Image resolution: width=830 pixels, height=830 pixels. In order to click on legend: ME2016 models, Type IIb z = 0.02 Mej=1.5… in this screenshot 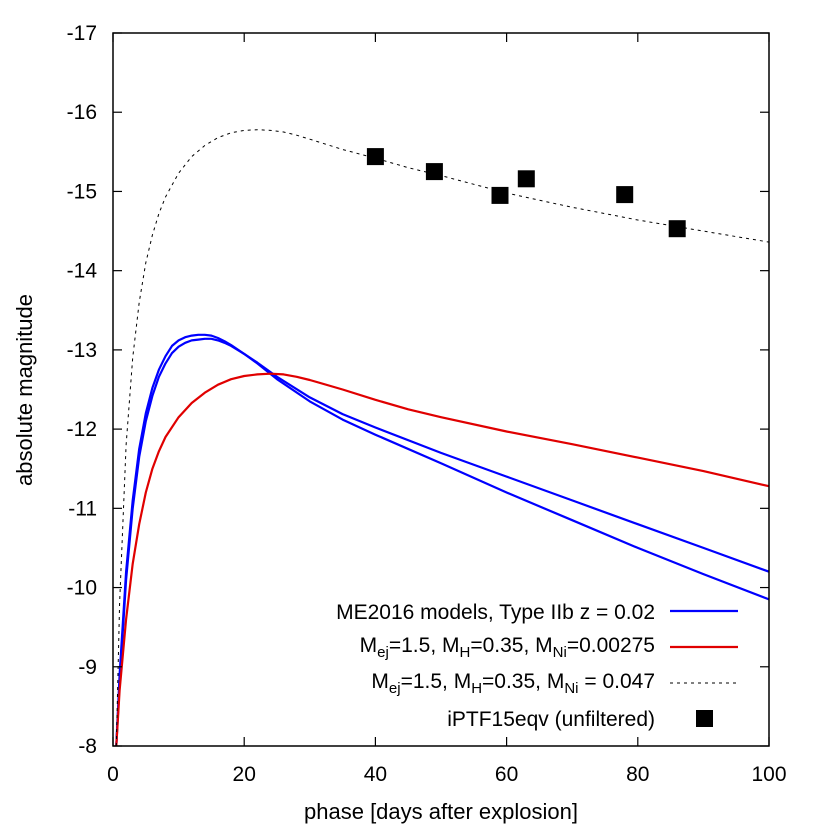, I will do `click(537, 666)`.